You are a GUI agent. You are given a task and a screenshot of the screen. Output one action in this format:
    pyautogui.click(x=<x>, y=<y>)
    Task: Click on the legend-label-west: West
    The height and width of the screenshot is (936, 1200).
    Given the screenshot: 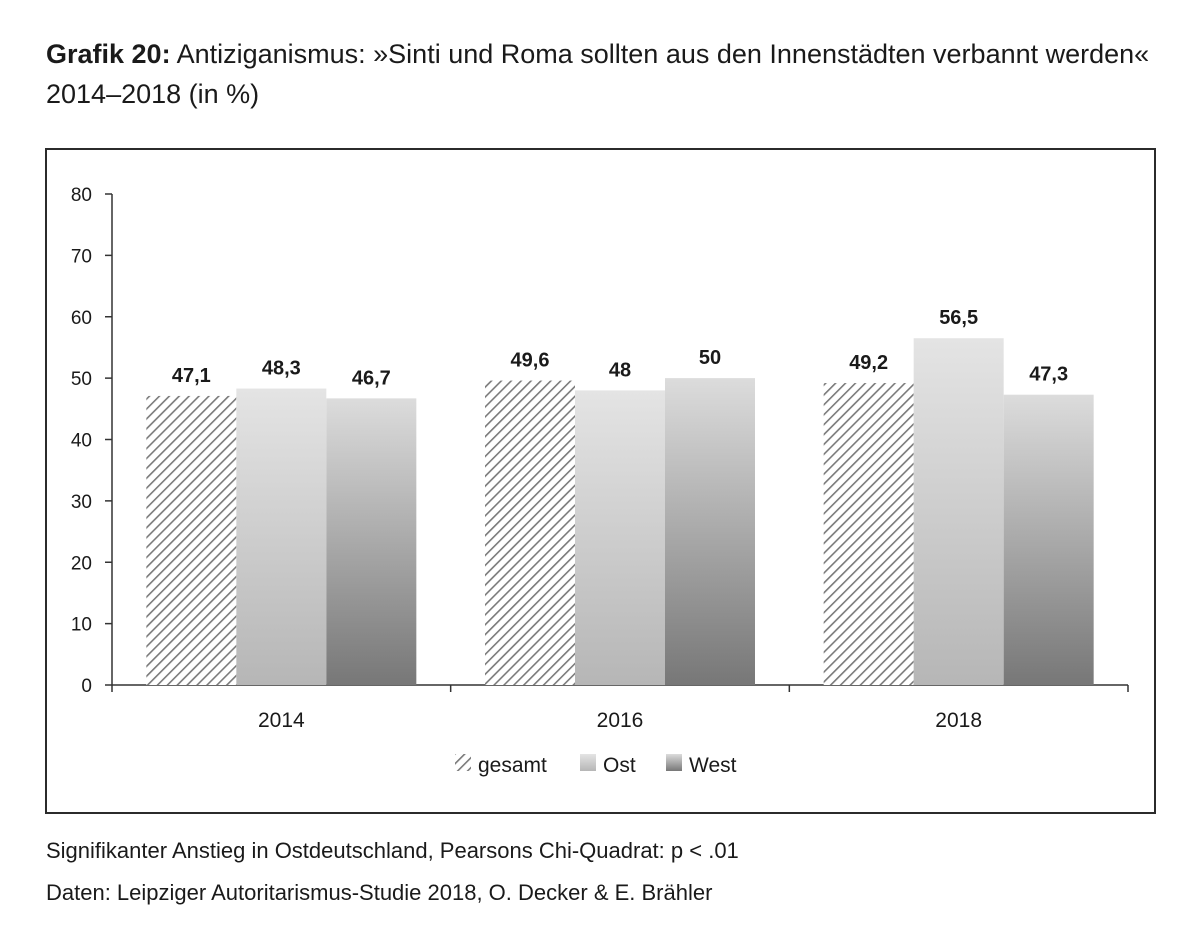 What is the action you would take?
    pyautogui.click(x=713, y=765)
    